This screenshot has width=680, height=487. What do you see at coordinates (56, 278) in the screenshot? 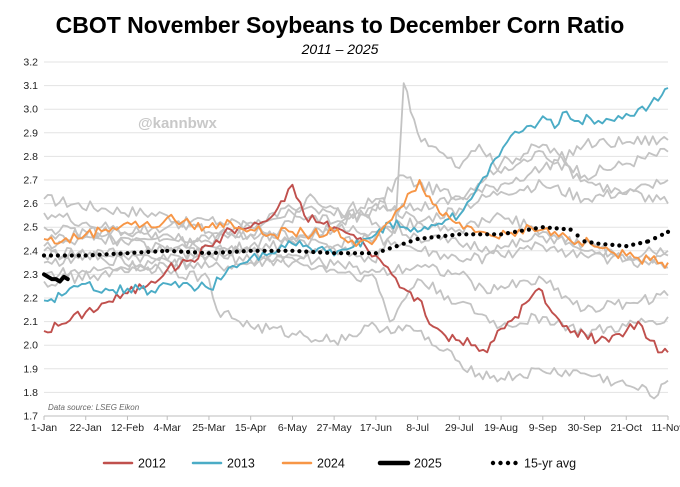
I see `series-2025-line` at bounding box center [56, 278].